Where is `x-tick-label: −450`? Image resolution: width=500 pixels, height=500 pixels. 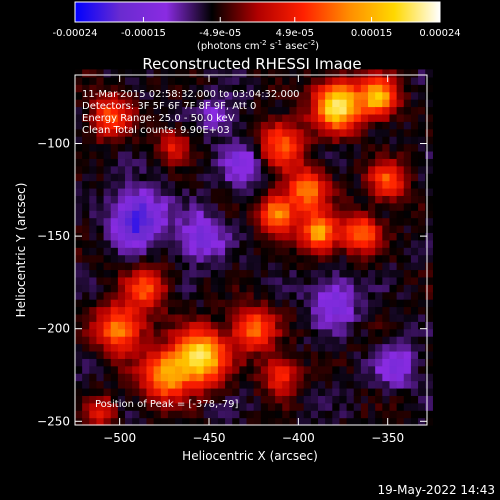
x-tick-label: −450 is located at coordinates (209, 438).